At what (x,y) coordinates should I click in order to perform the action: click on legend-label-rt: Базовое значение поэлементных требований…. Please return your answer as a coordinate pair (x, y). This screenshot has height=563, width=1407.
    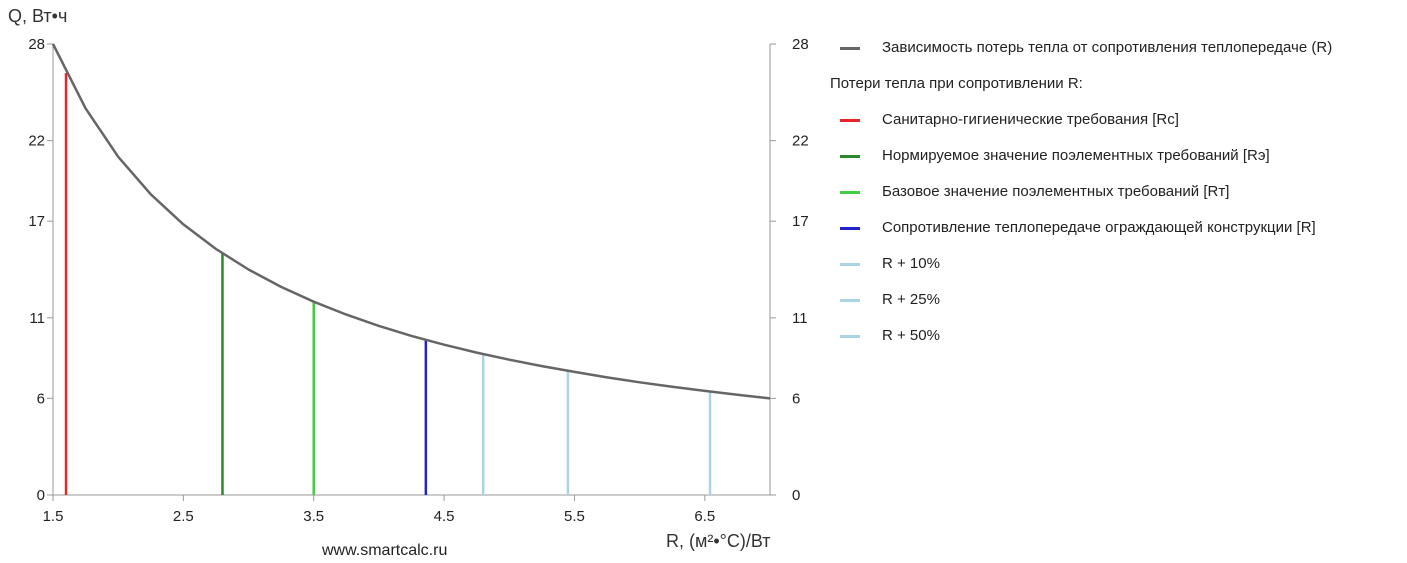
    Looking at the image, I should click on (1056, 191).